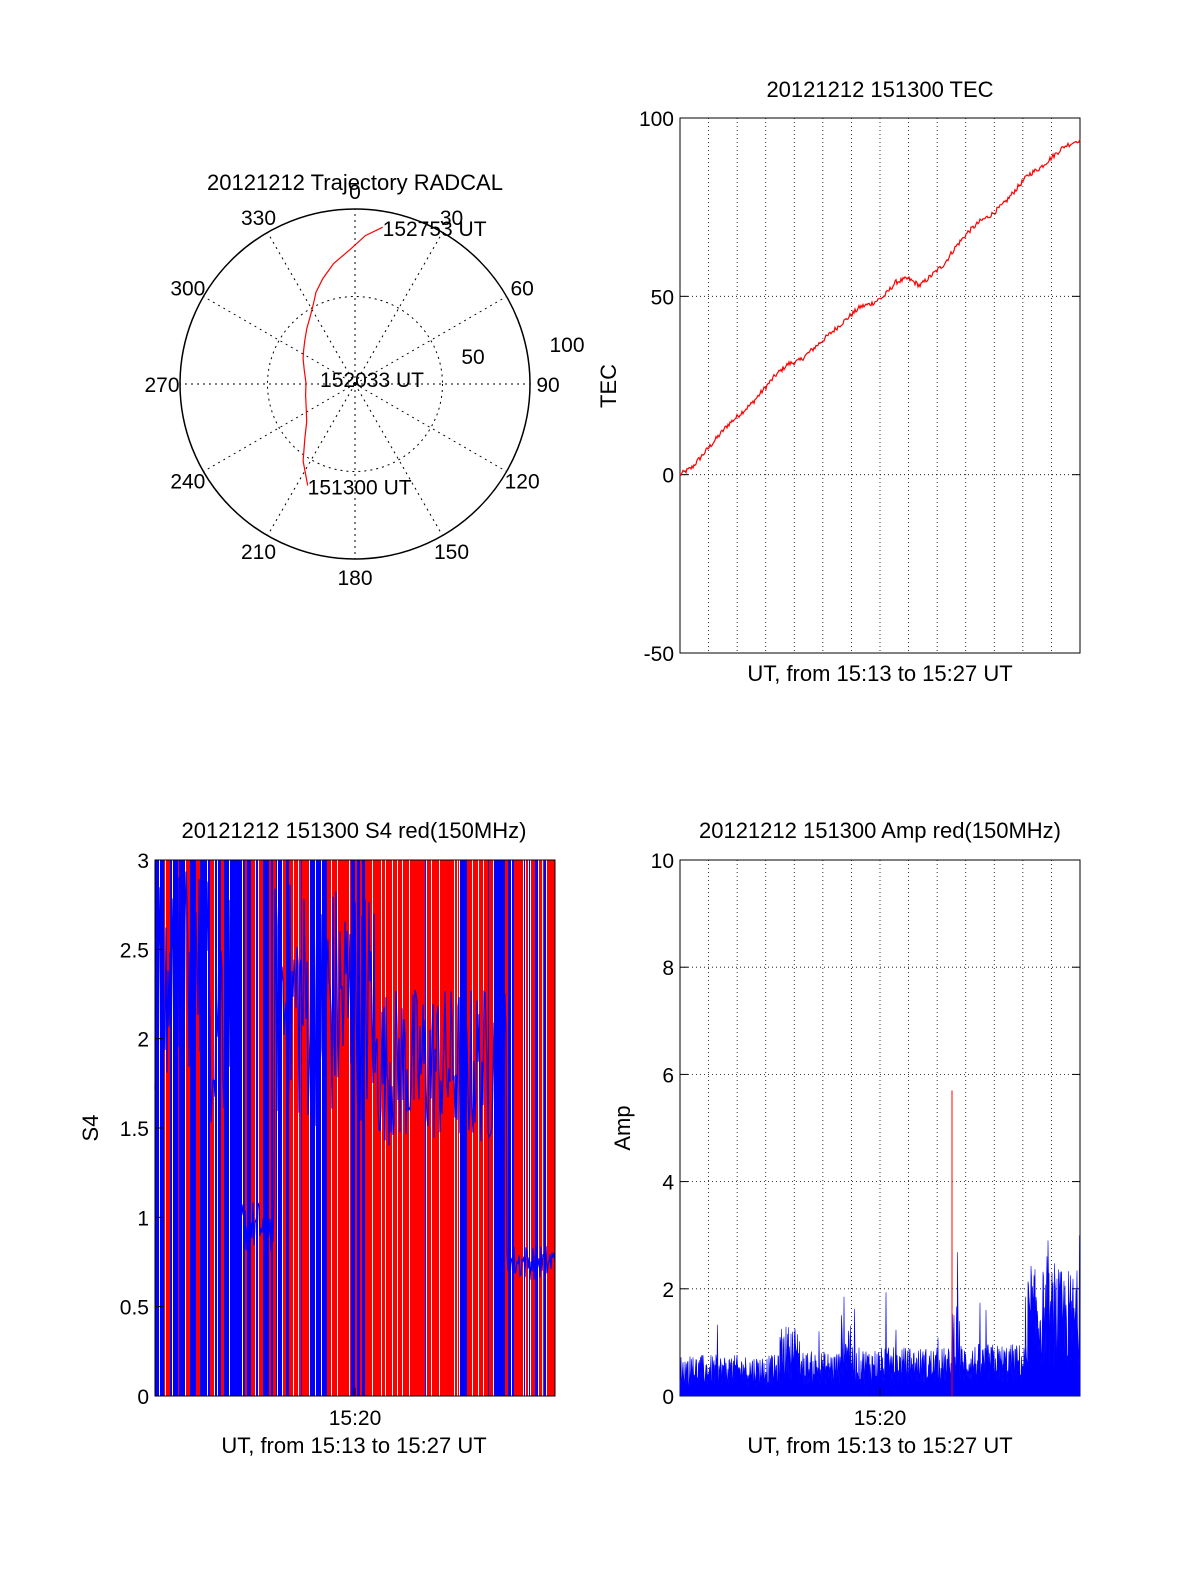 Image resolution: width=1200 pixels, height=1575 pixels. Describe the element at coordinates (668, 476) in the screenshot. I see `tec-ytick-label: 0` at that location.